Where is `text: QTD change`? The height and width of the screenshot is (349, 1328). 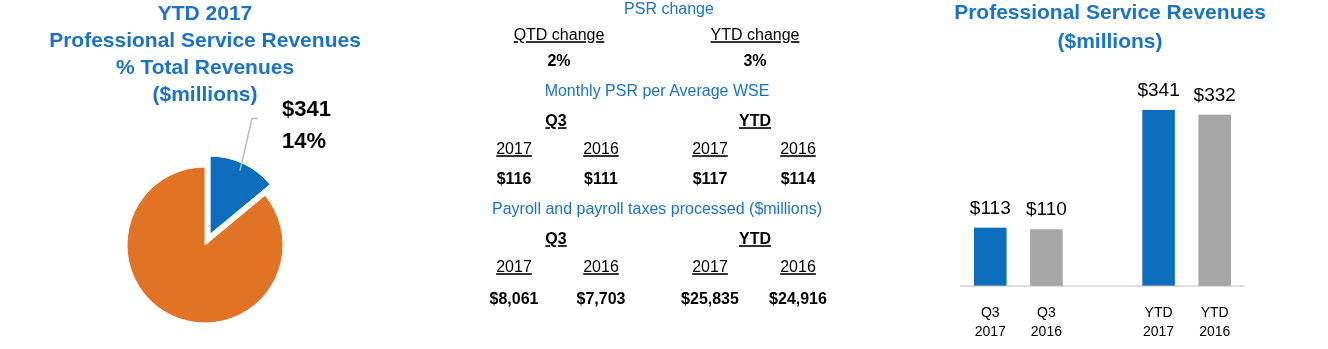
text: QTD change is located at coordinates (559, 35).